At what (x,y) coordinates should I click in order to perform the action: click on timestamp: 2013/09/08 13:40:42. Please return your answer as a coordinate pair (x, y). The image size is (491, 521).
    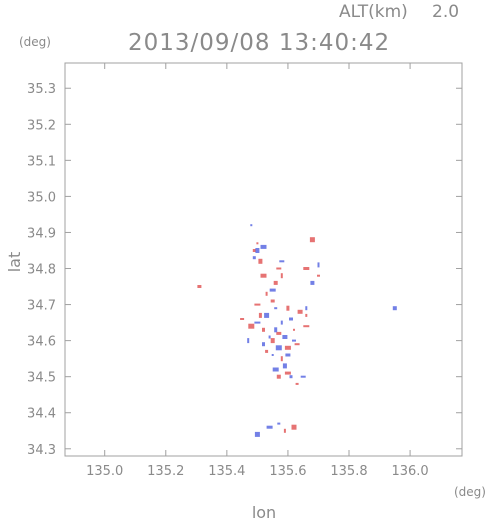
    Looking at the image, I should click on (259, 43).